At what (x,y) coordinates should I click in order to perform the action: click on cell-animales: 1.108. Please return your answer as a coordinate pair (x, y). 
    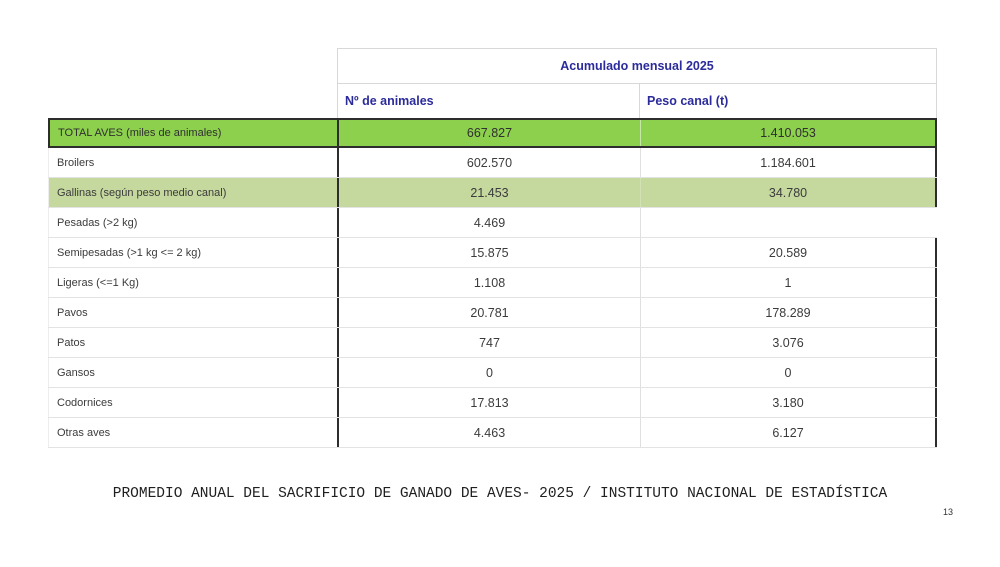
    Looking at the image, I should click on (488, 282).